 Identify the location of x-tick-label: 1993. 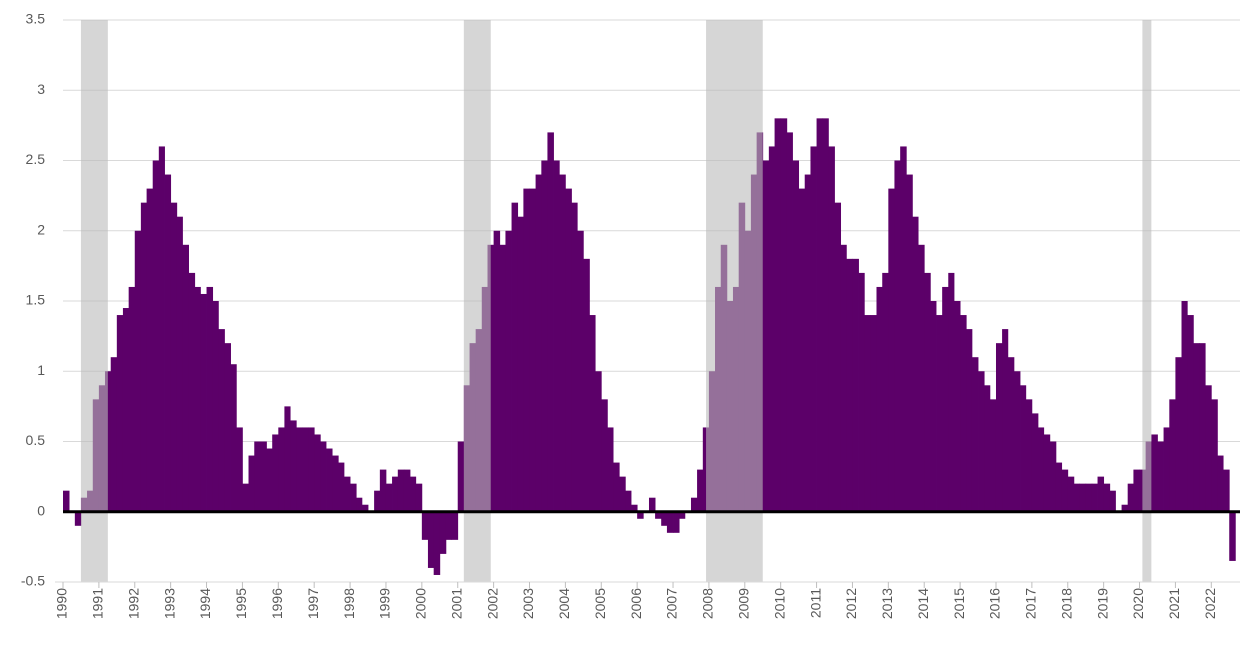
(169, 603).